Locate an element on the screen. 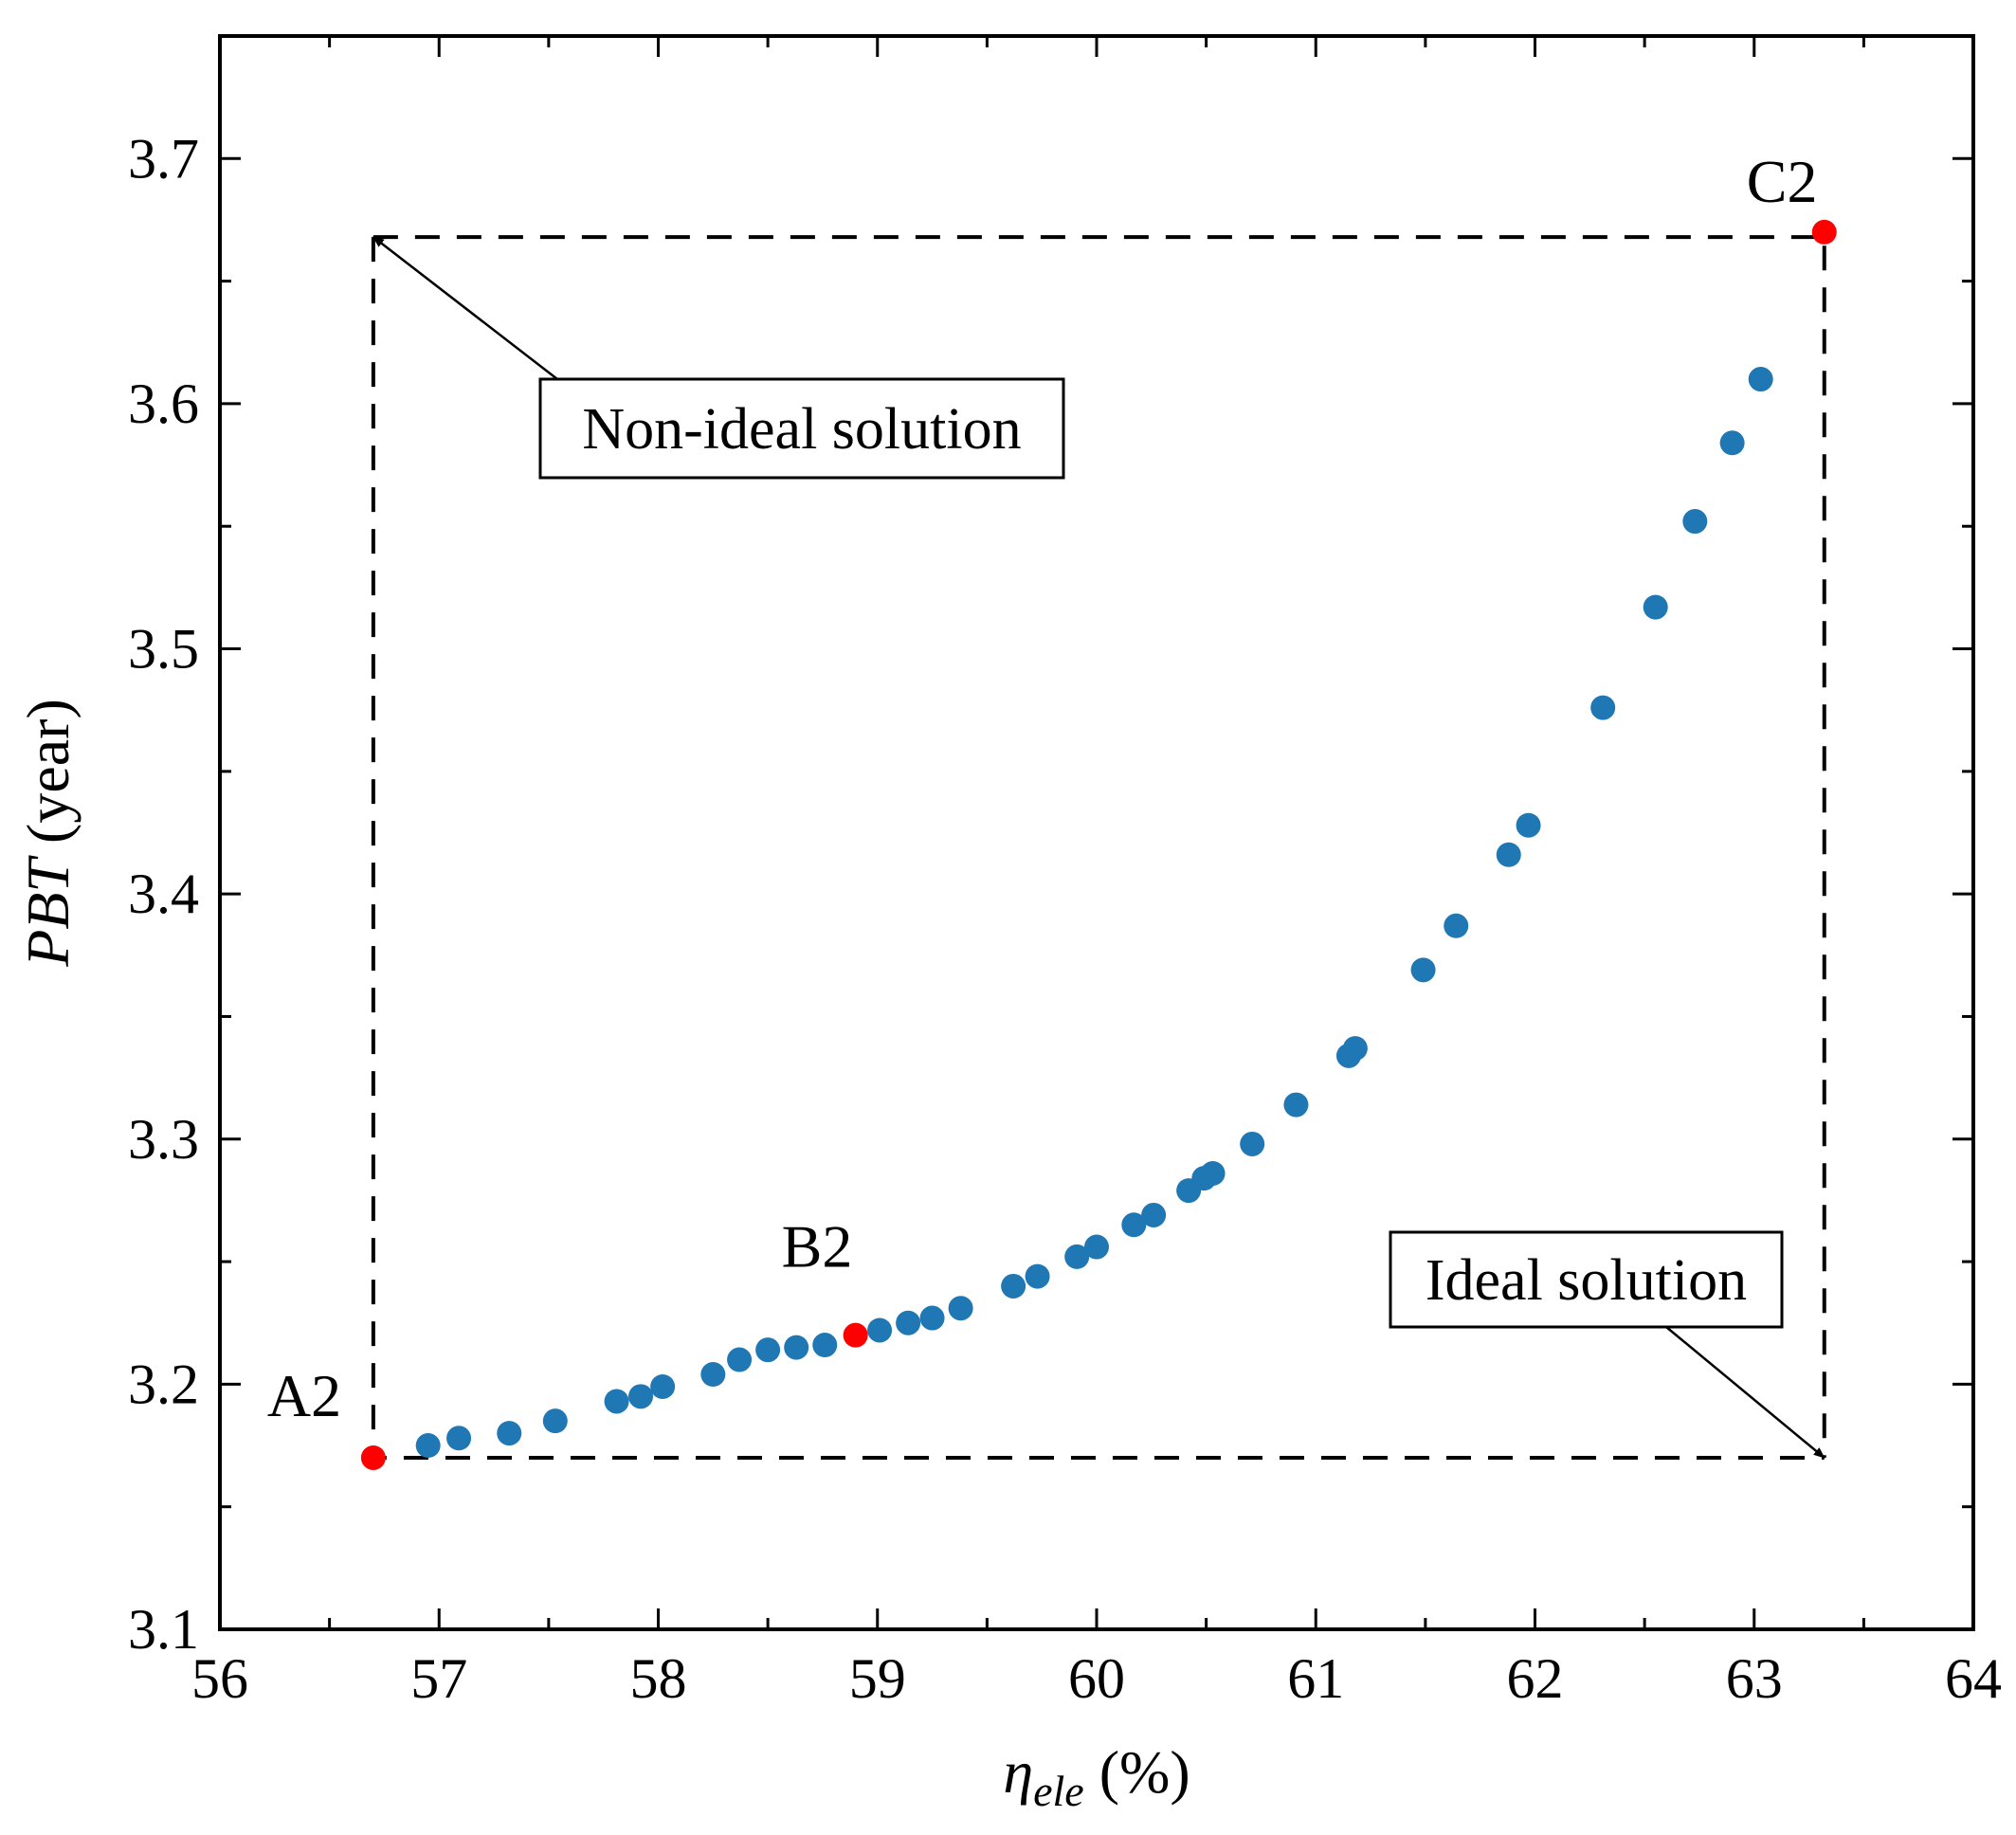  x-tick-label: 62 is located at coordinates (1535, 1679).